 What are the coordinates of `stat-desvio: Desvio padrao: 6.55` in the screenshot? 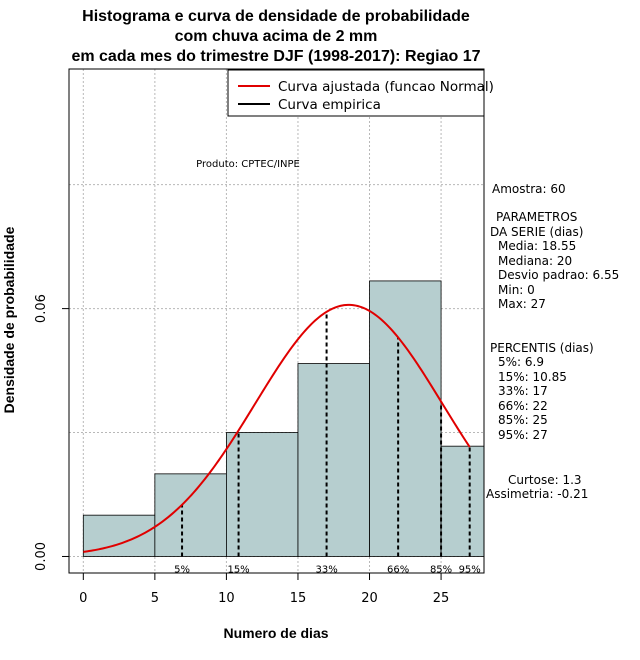 It's located at (558, 275).